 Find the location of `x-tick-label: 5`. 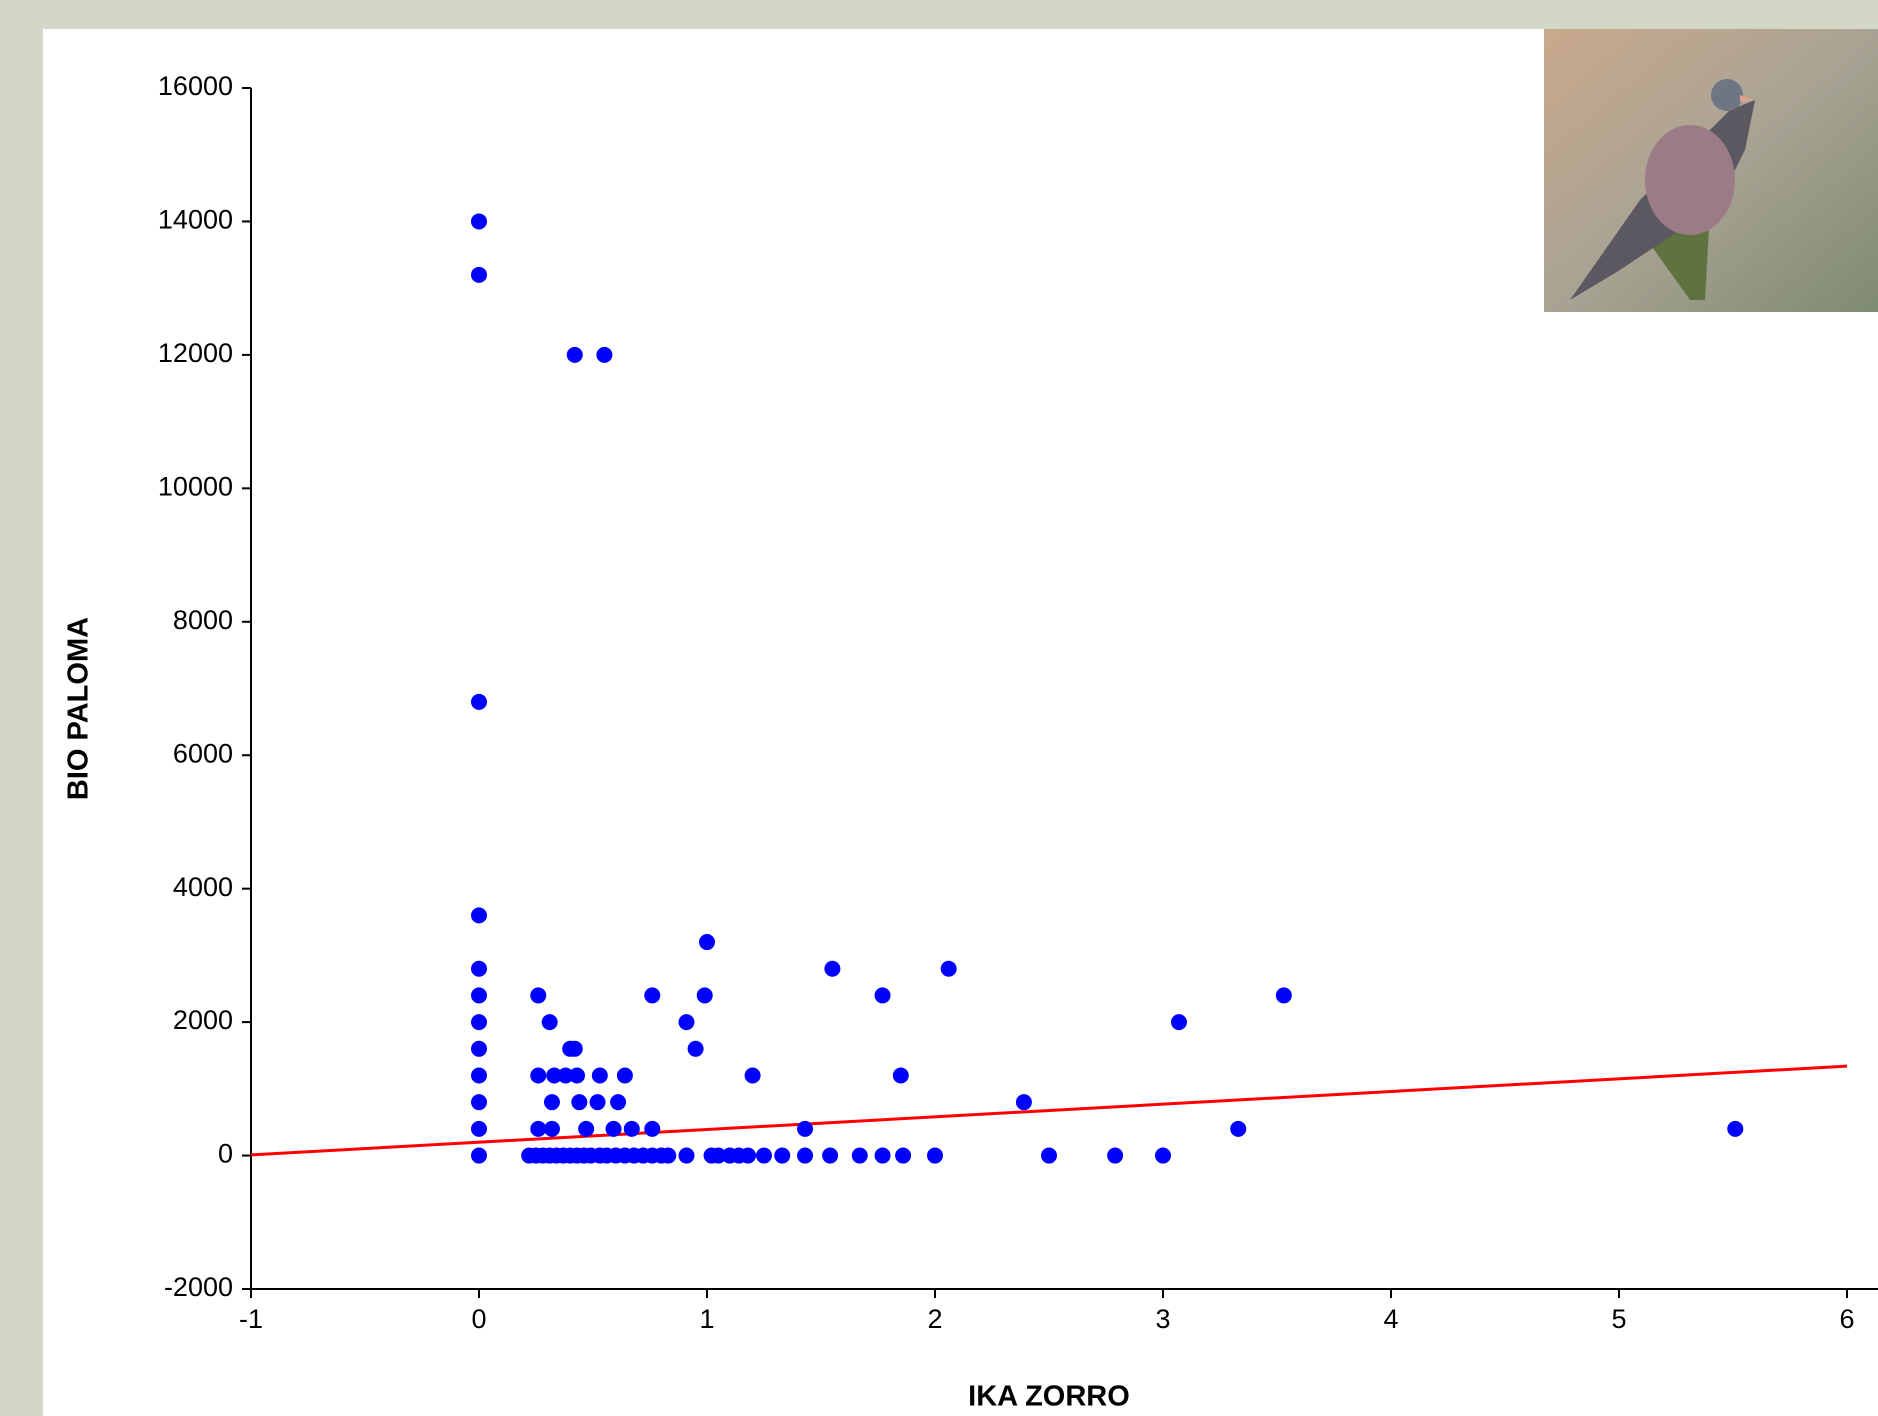

x-tick-label: 5 is located at coordinates (1618, 1319).